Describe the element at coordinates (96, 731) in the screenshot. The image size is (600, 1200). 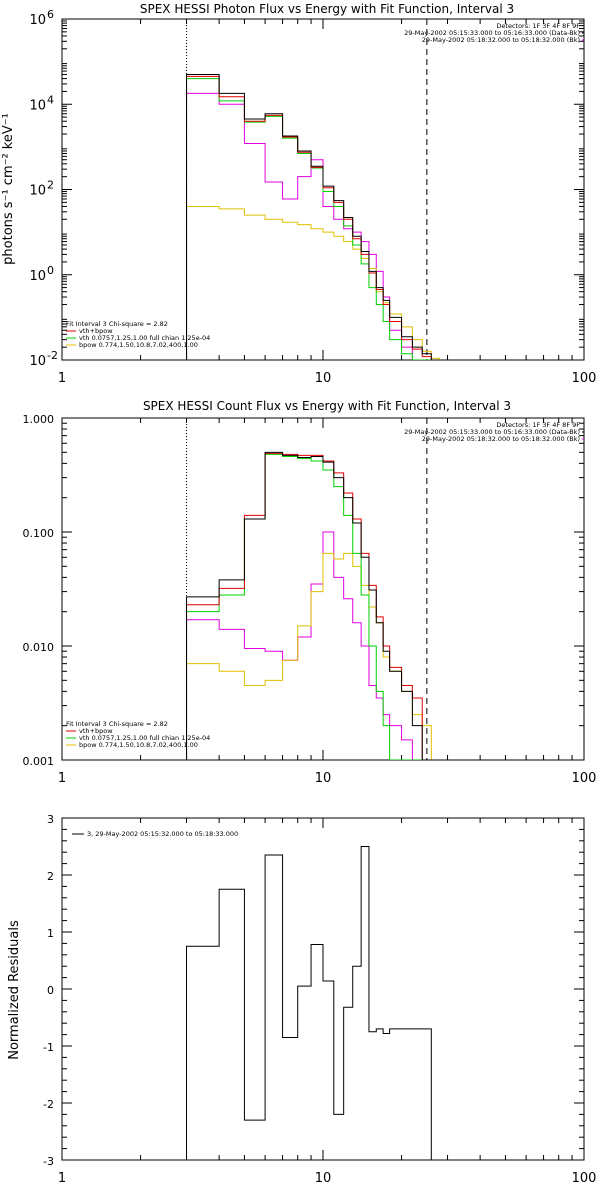
I see `count-flux-fit-line: vth+bpow` at that location.